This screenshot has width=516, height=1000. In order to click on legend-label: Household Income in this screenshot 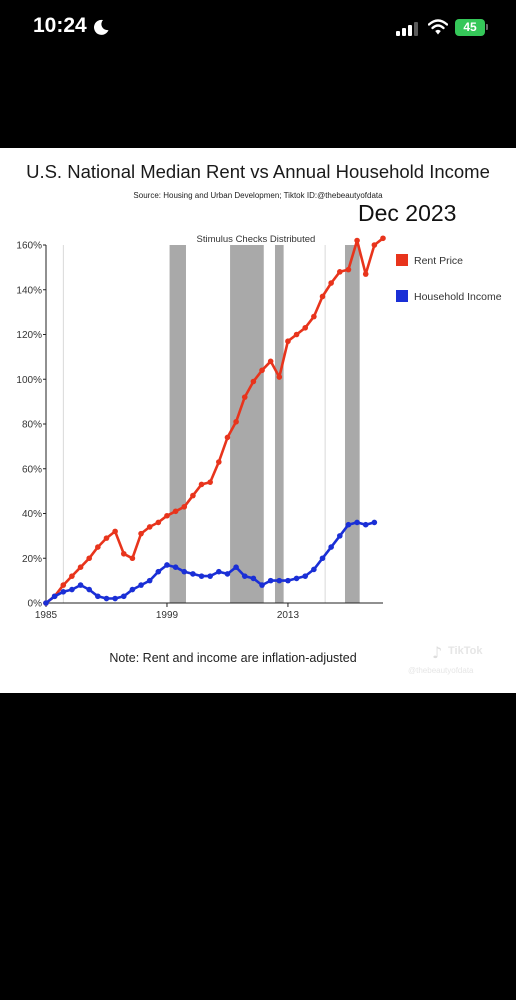, I will do `click(458, 297)`.